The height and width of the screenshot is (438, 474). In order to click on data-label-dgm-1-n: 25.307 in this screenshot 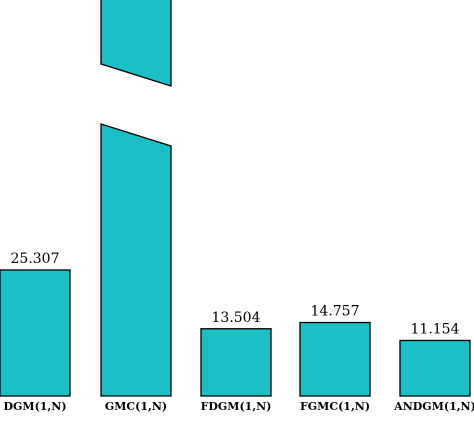, I will do `click(35, 259)`.